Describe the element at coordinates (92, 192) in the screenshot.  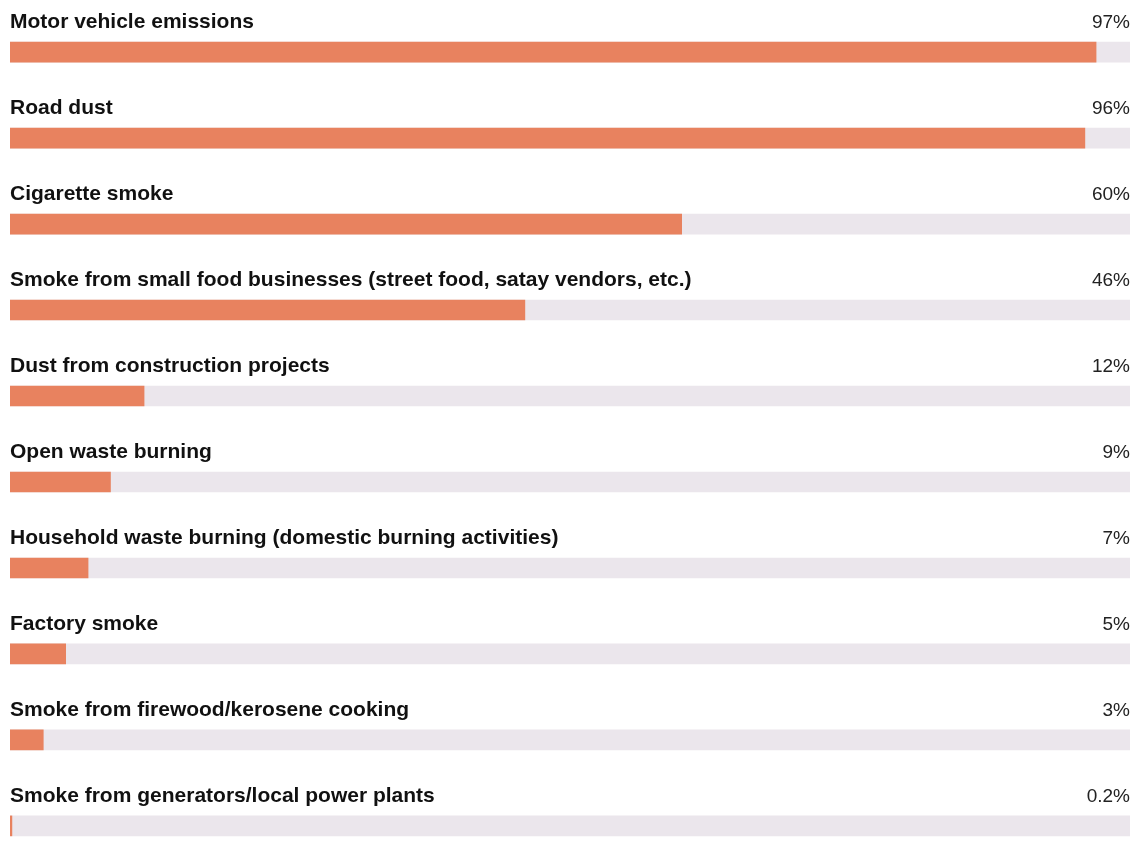
I see `y-tick-label: Cigarette smoke` at that location.